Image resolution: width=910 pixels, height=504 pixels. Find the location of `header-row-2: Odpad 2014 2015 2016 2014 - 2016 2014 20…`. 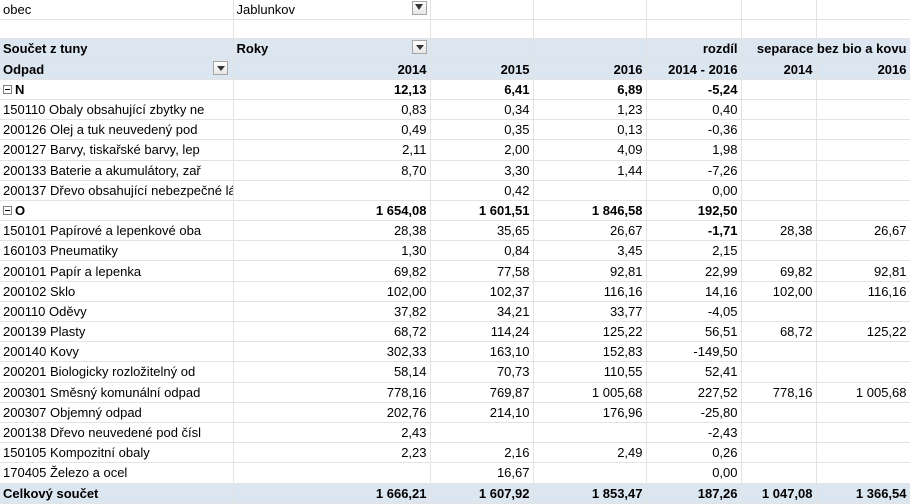

header-row-2: Odpad 2014 2015 2016 2014 - 2016 2014 20… is located at coordinates (455, 69).